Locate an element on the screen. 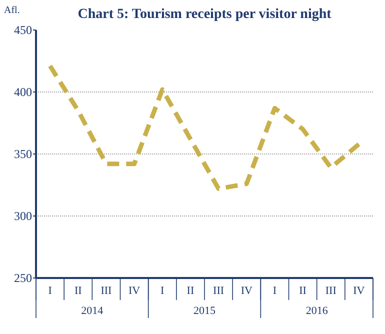  y-tick-label: 350 is located at coordinates (23, 154).